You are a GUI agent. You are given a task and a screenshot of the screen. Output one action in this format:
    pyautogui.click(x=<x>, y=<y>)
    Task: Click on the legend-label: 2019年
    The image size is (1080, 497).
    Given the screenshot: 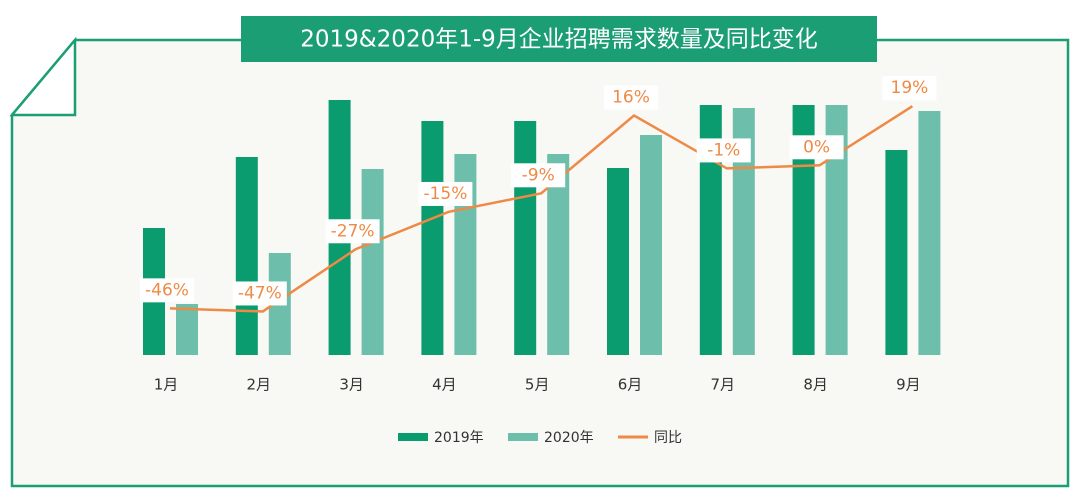 What is the action you would take?
    pyautogui.click(x=459, y=438)
    